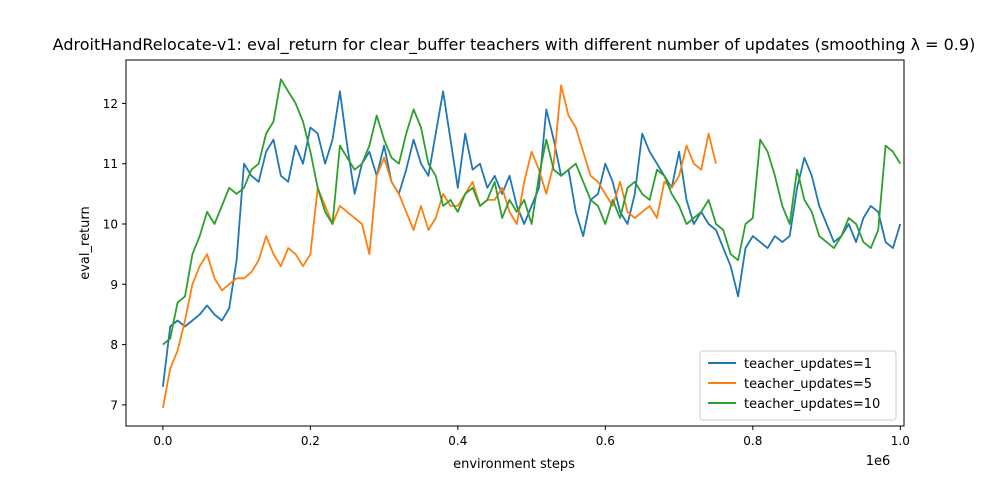 The width and height of the screenshot is (1002, 484). Describe the element at coordinates (114, 285) in the screenshot. I see `y-tick-label: 9` at that location.